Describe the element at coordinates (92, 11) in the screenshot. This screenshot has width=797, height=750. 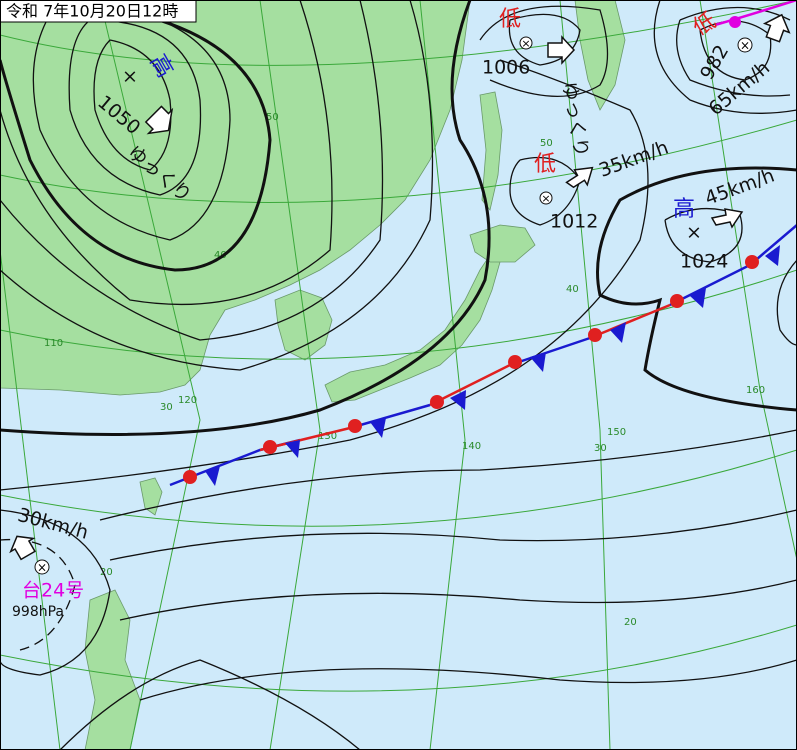
I see `map-title: 令和 7年10月20日12時` at that location.